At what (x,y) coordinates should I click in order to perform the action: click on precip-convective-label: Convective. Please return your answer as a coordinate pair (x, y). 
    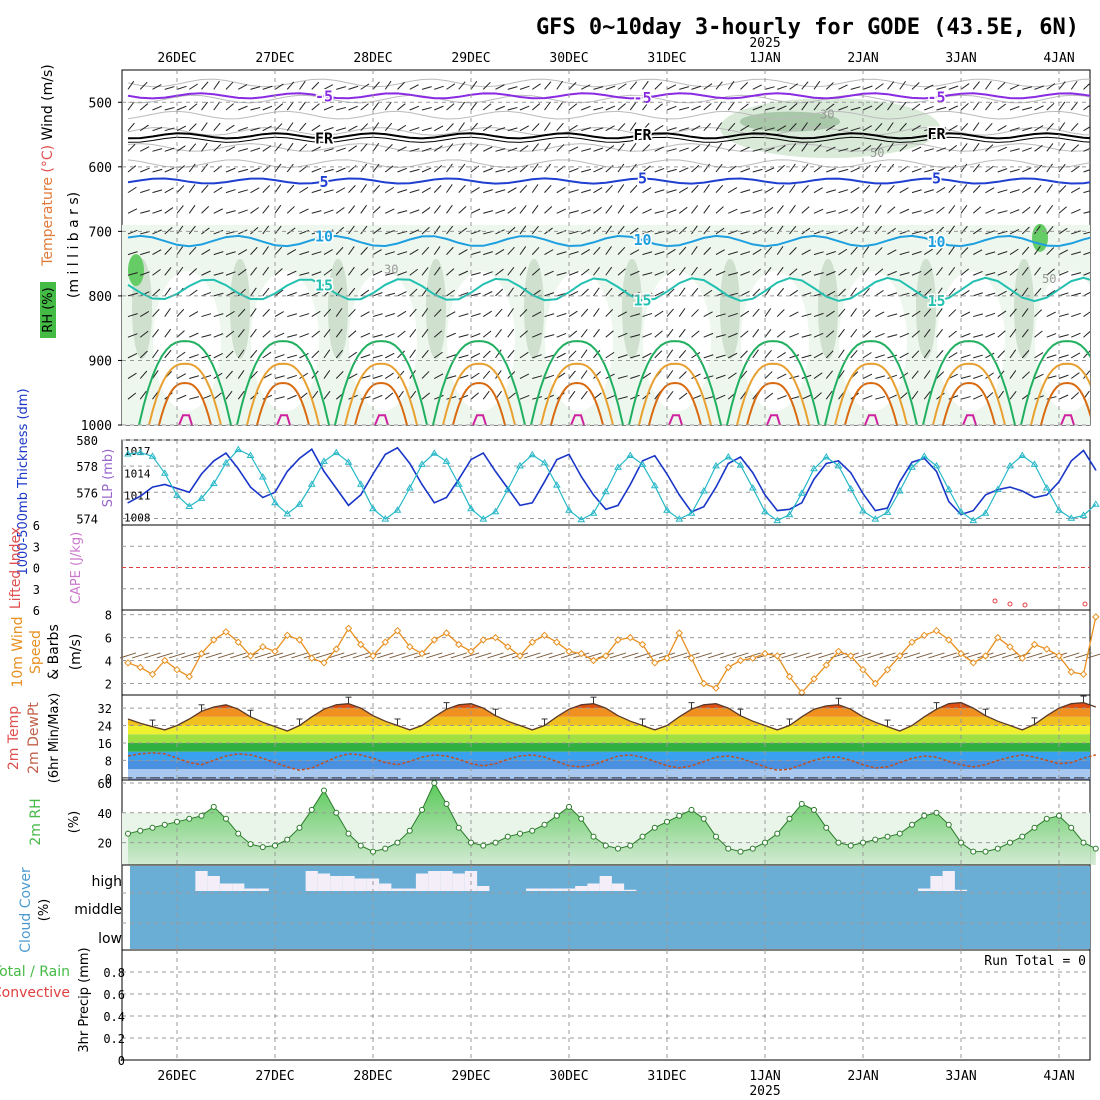
    Looking at the image, I should click on (35, 993).